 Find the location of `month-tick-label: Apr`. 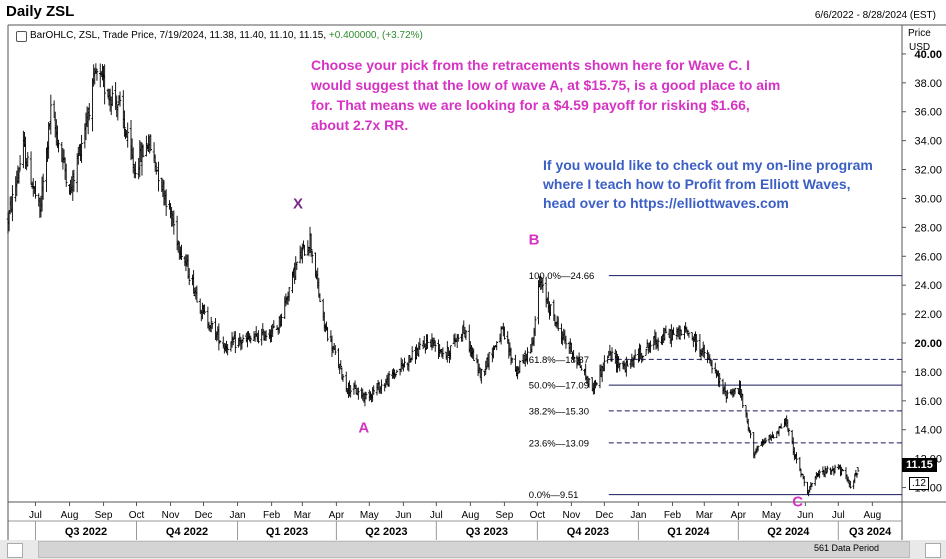

month-tick-label: Apr is located at coordinates (337, 515).